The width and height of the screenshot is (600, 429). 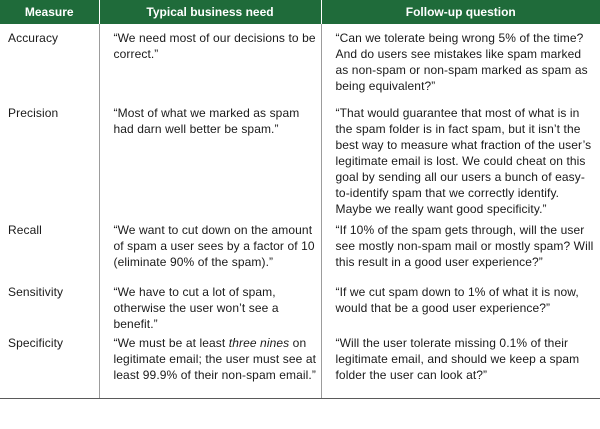 What do you see at coordinates (210, 12) in the screenshot?
I see `header-need: Typical business need` at bounding box center [210, 12].